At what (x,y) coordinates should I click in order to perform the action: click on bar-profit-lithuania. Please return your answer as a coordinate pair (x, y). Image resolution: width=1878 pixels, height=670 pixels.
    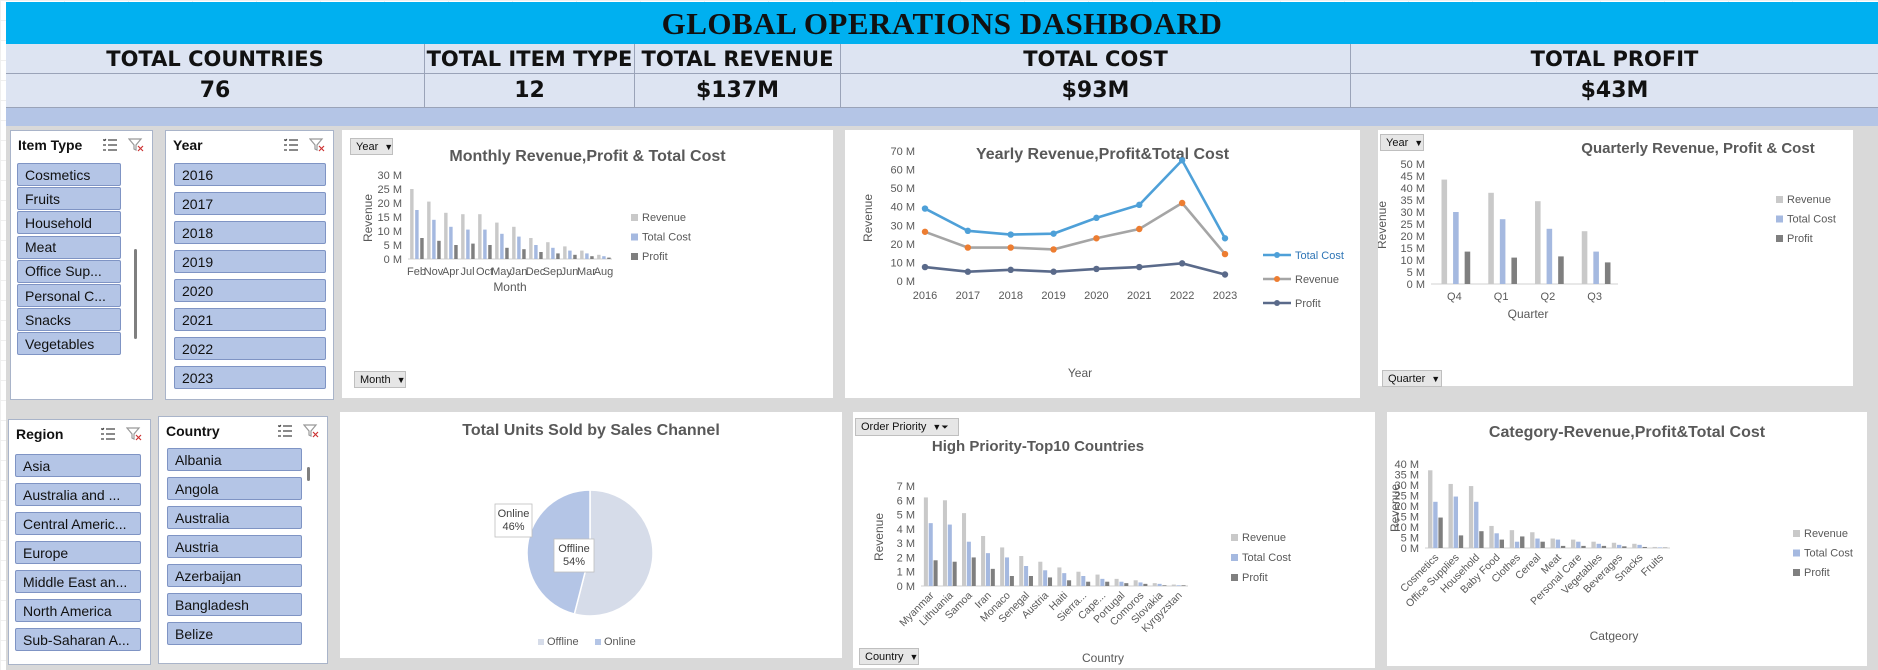
    Looking at the image, I should click on (954, 573).